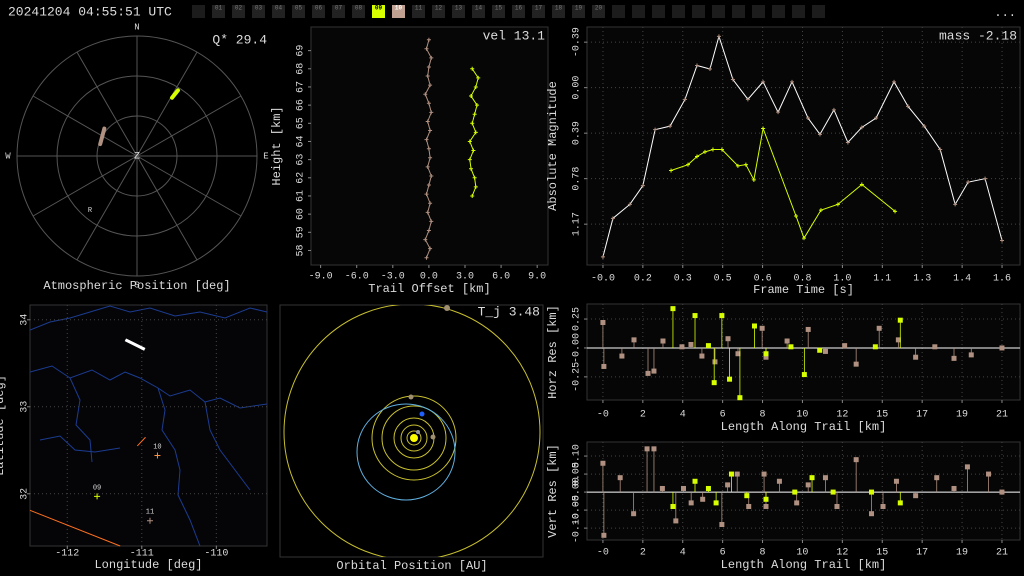  What do you see at coordinates (577, 510) in the screenshot?
I see `y-tick-label: -0.05` at bounding box center [577, 510].